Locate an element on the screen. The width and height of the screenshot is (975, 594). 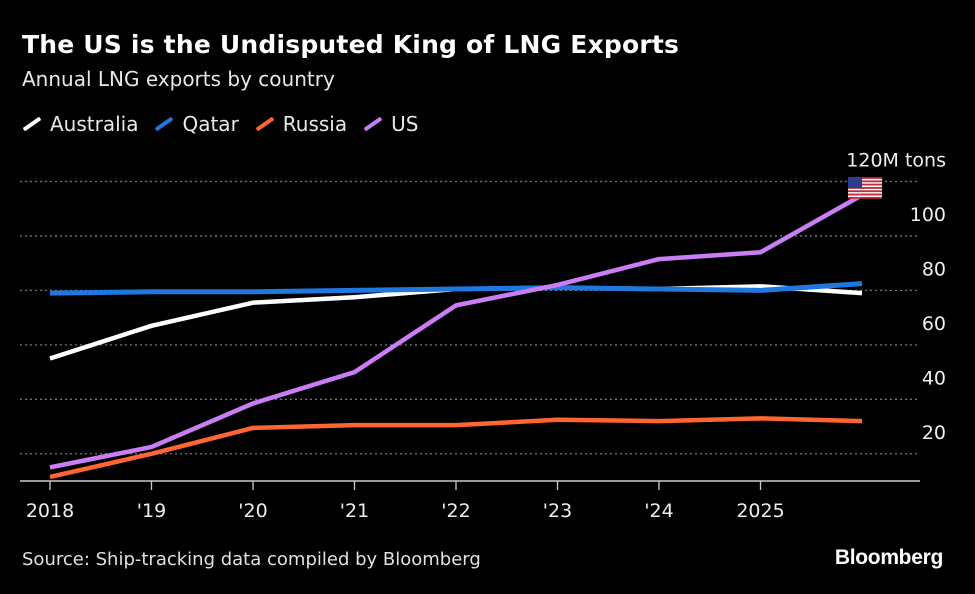
series-line-australia is located at coordinates (456, 322).